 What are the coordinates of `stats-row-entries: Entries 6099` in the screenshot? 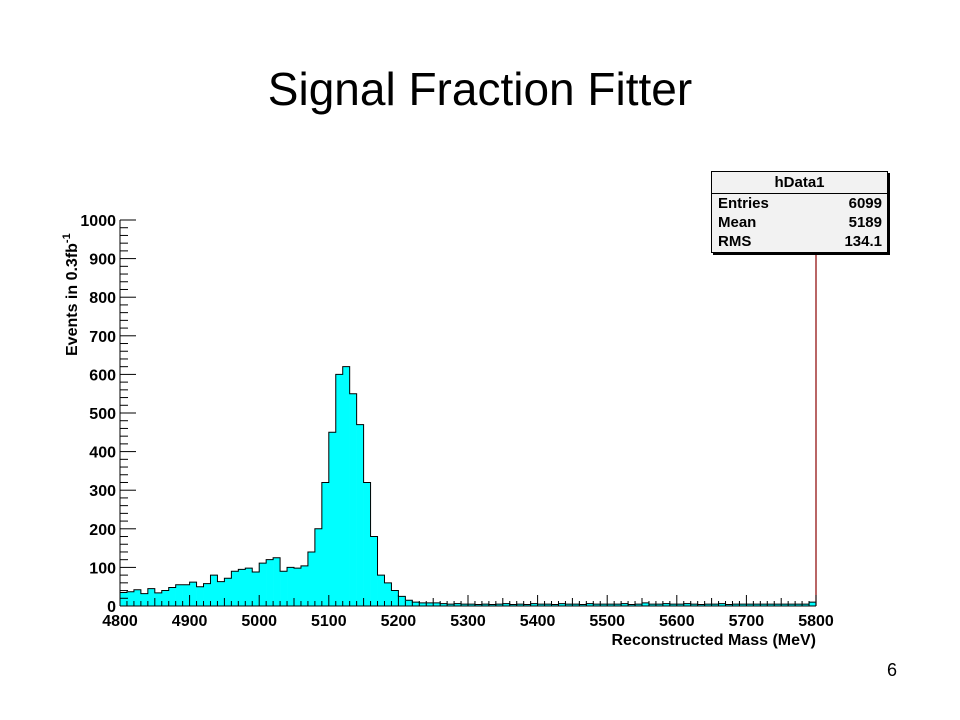 It's located at (799, 203).